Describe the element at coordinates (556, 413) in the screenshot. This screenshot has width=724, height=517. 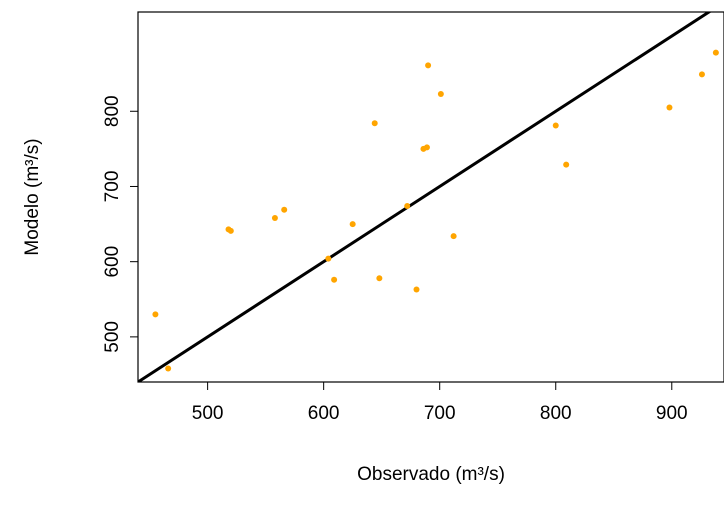
I see `x-tick-label-800: 800` at that location.